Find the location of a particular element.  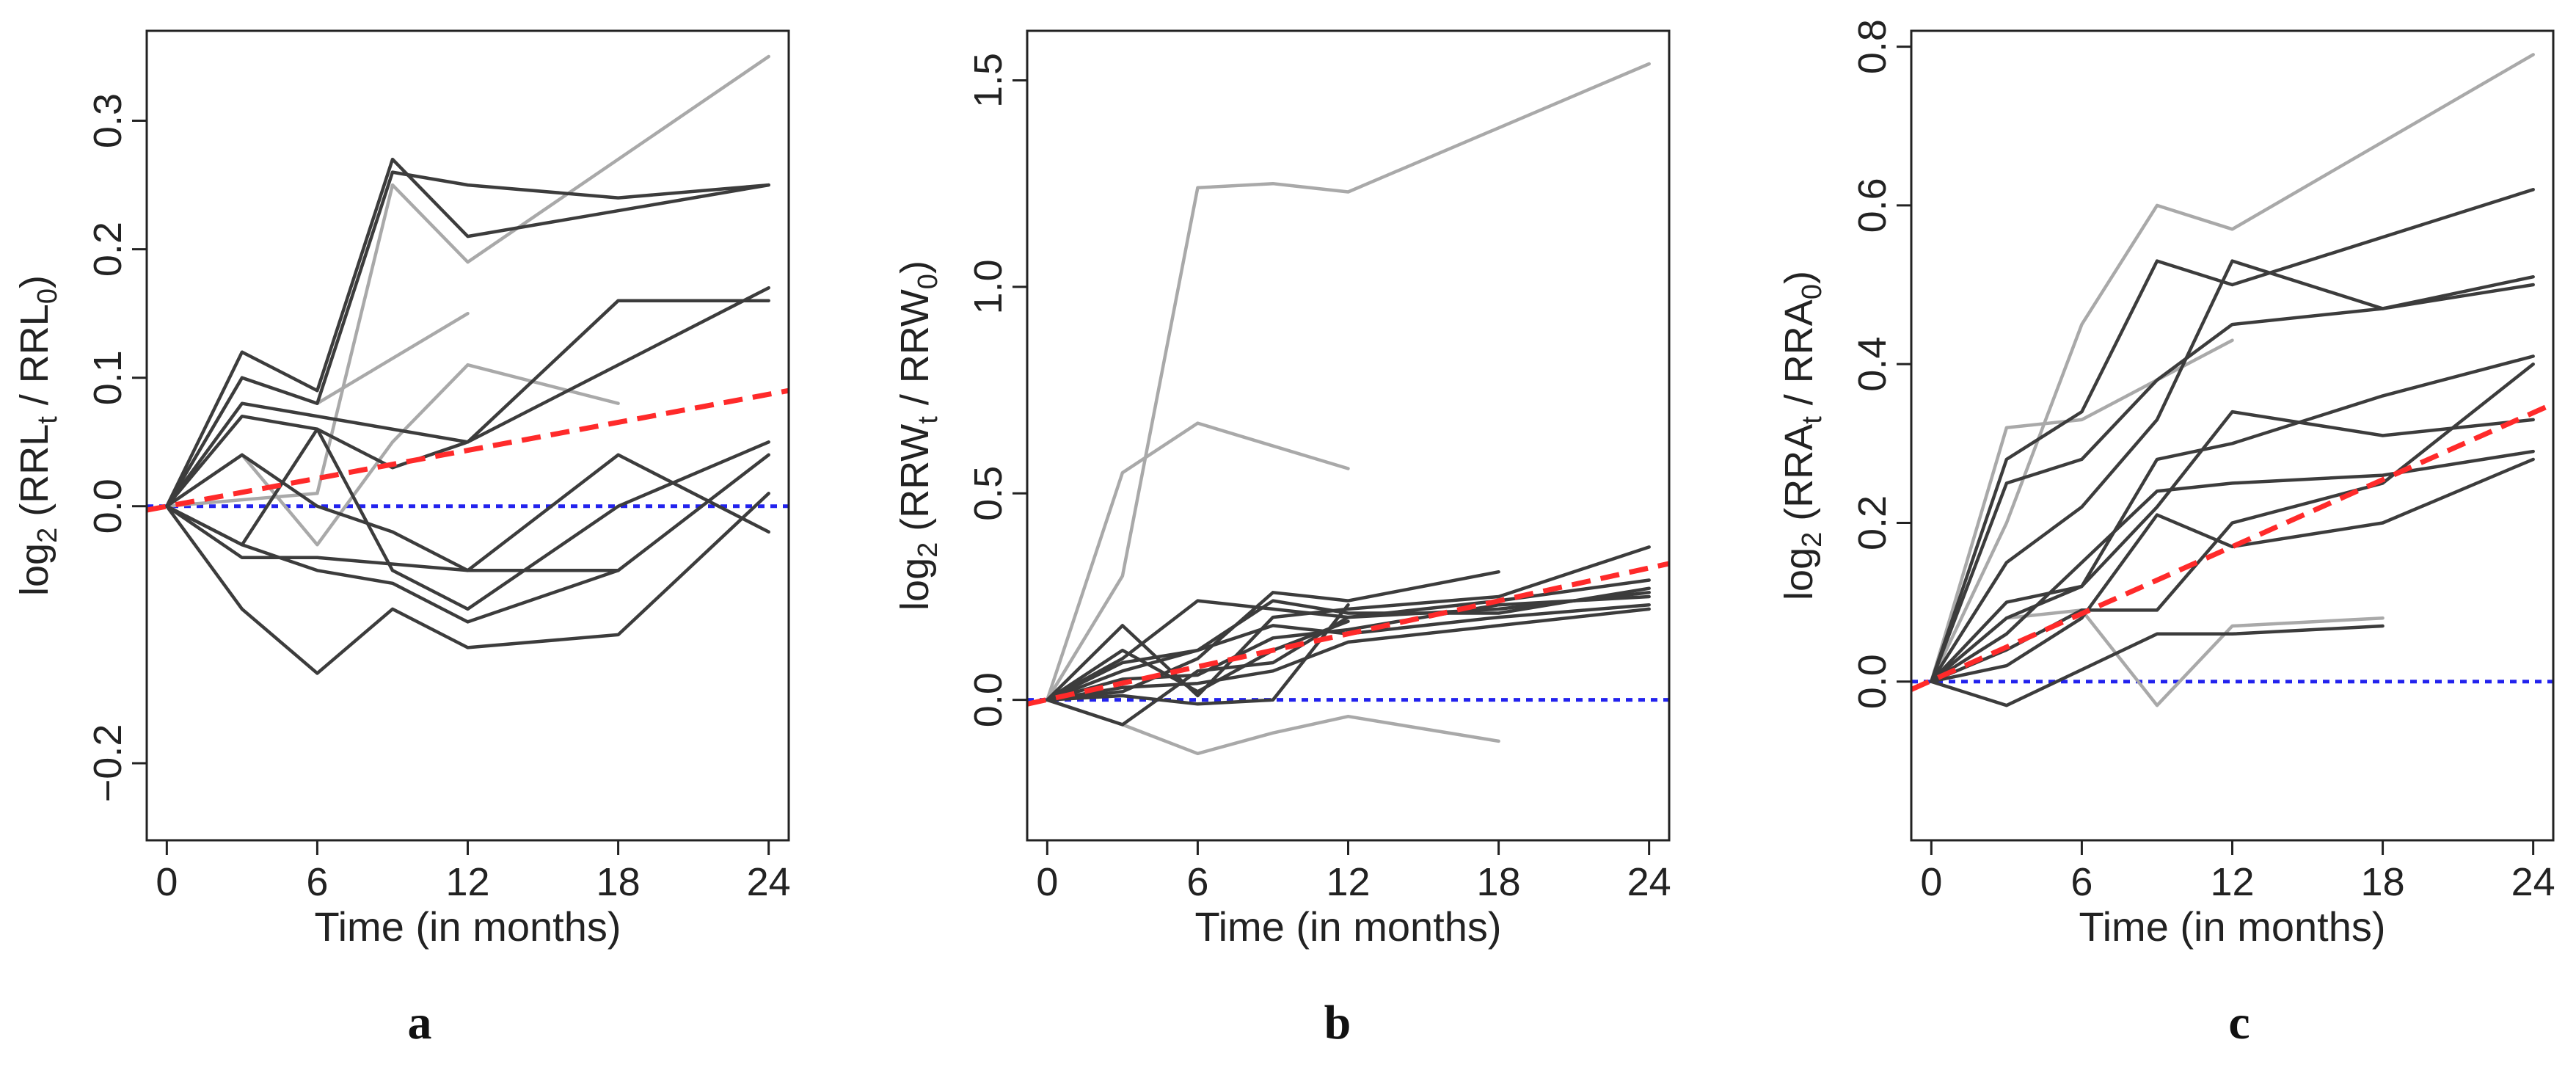

panel-a-trend-line is located at coordinates (468, 450).